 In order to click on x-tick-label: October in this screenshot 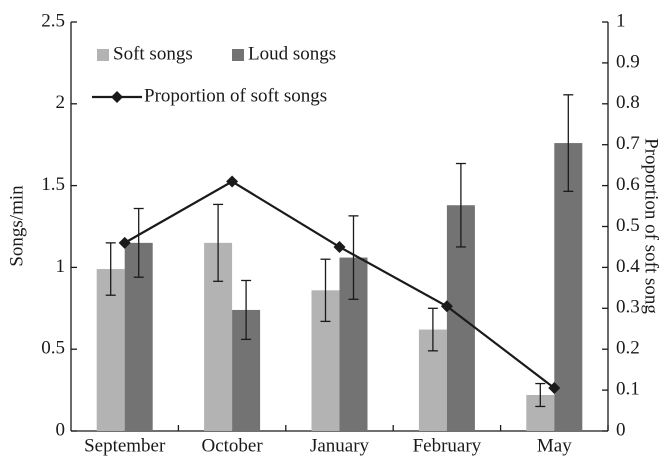, I will do `click(232, 445)`.